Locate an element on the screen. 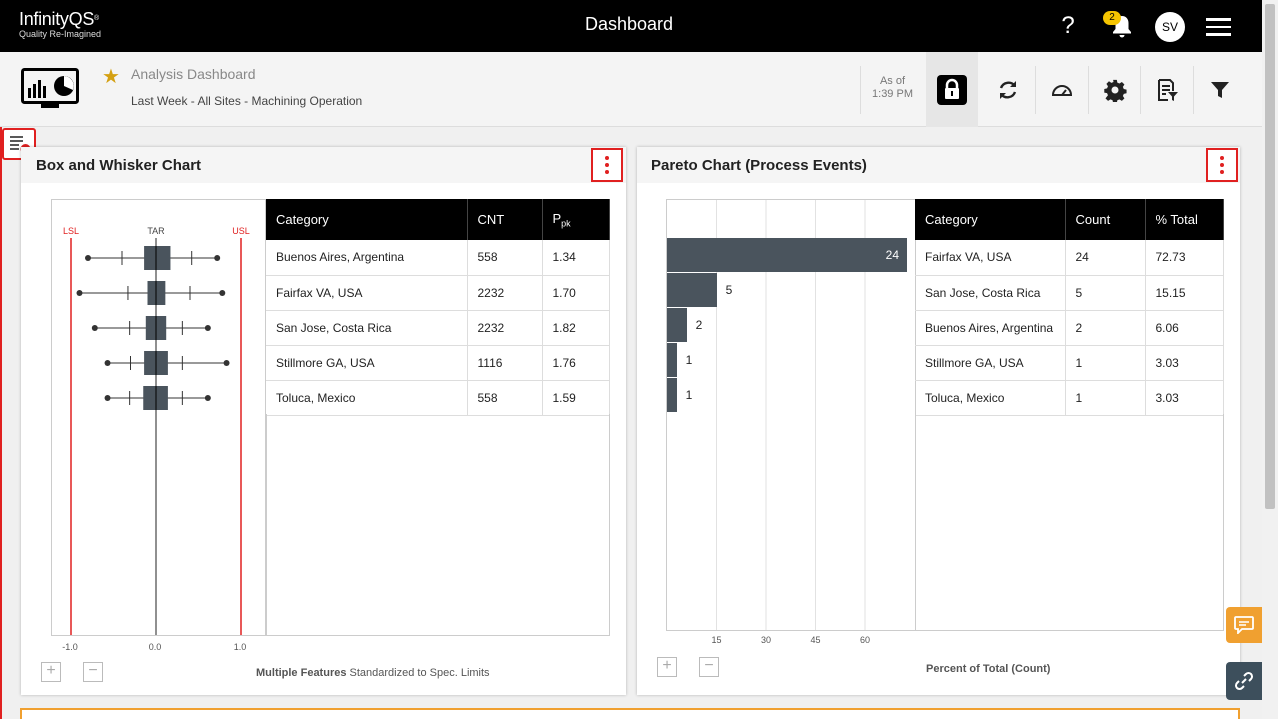 The height and width of the screenshot is (719, 1278). box-whisker-chart: LSL TAR USL is located at coordinates (156, 430).